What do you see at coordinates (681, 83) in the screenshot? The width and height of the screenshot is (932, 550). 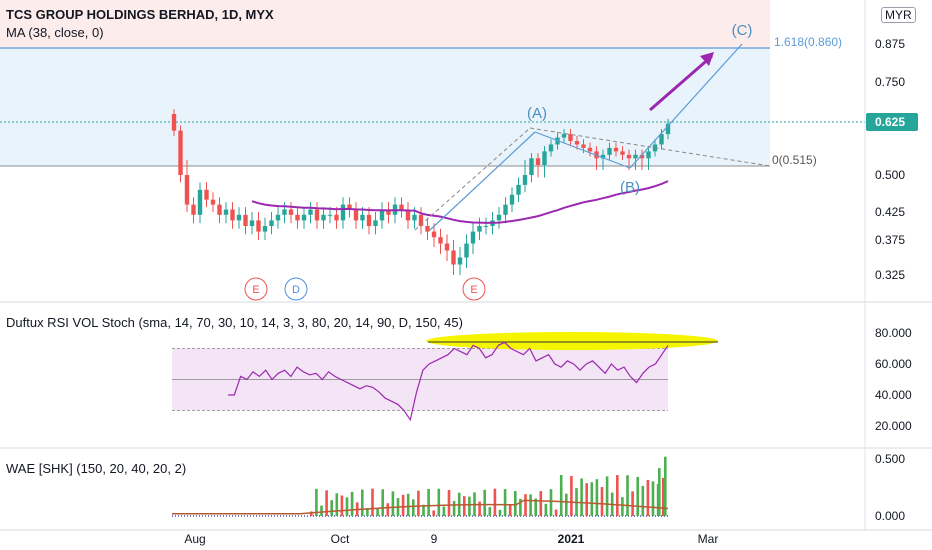 I see `projection-arrow-shaft` at bounding box center [681, 83].